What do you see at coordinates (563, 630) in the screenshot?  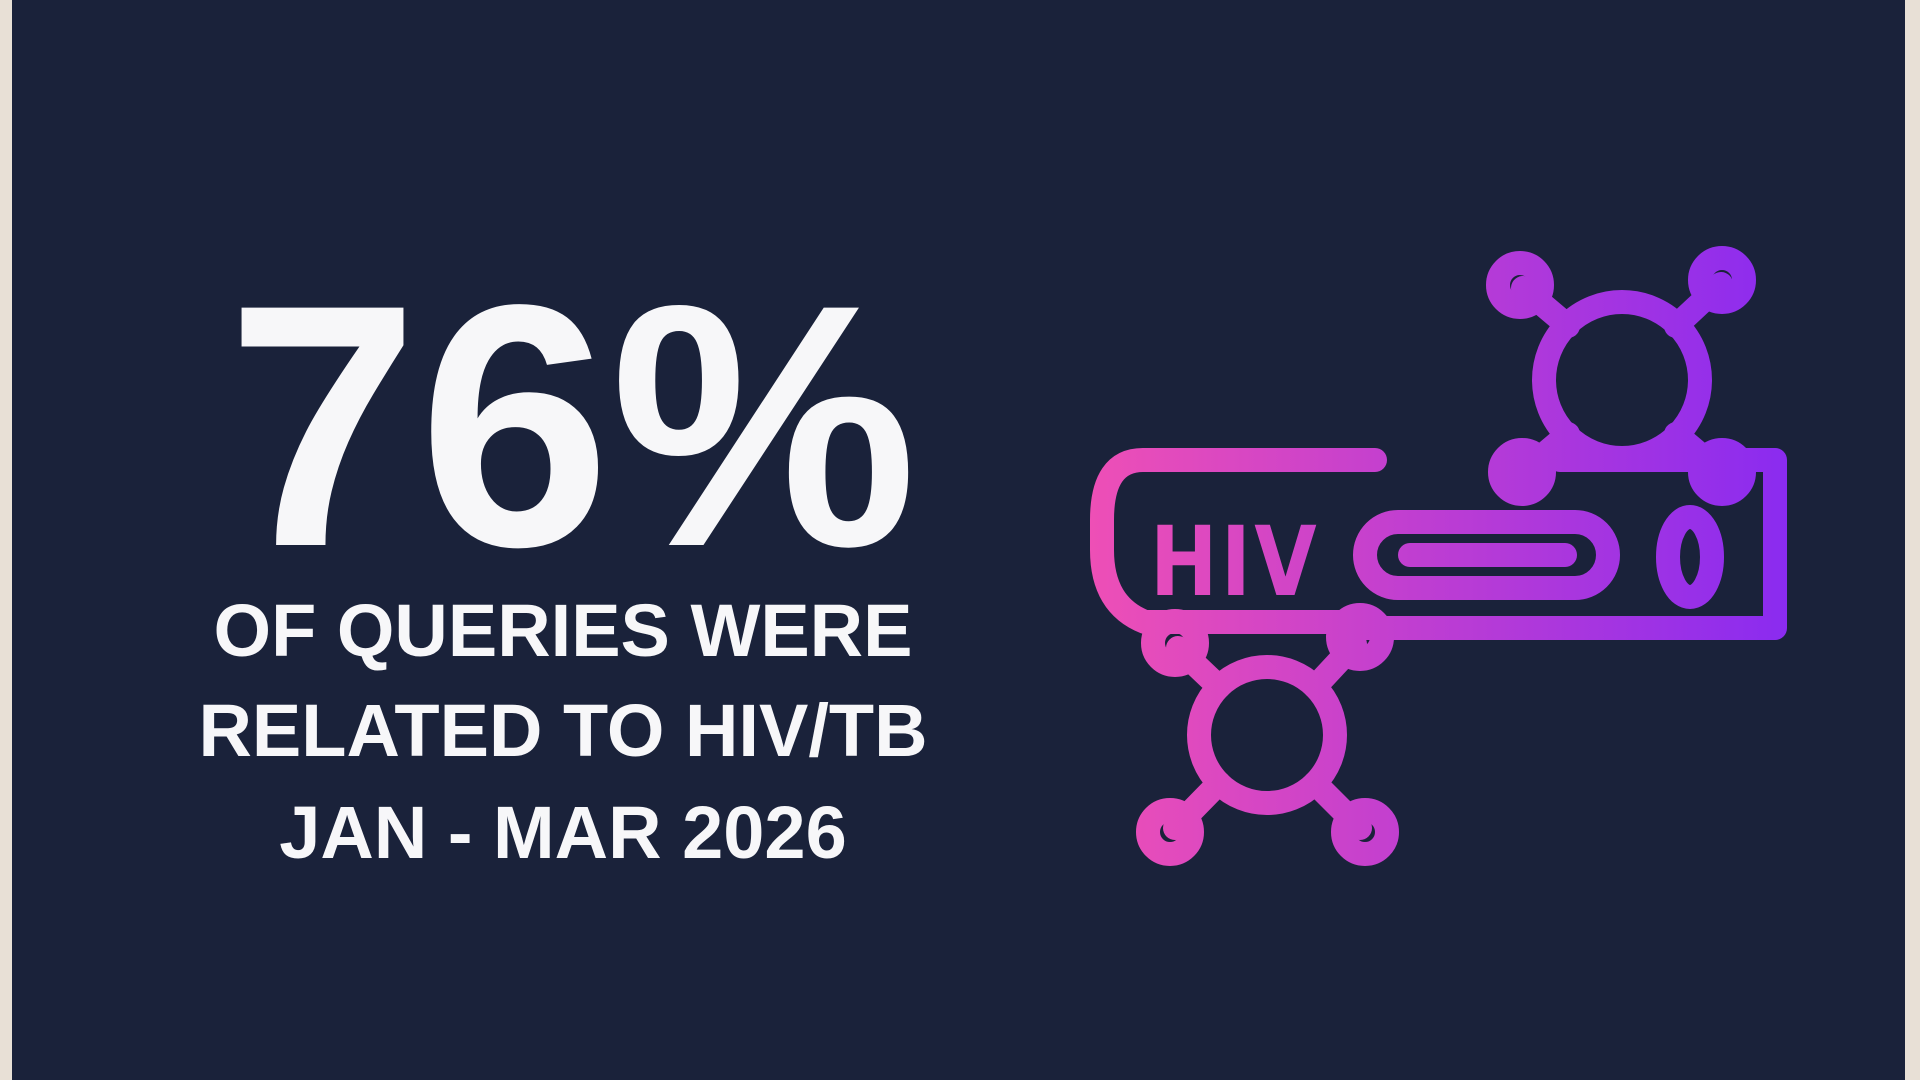 I see `caption-line: OF QUERIES WERE` at bounding box center [563, 630].